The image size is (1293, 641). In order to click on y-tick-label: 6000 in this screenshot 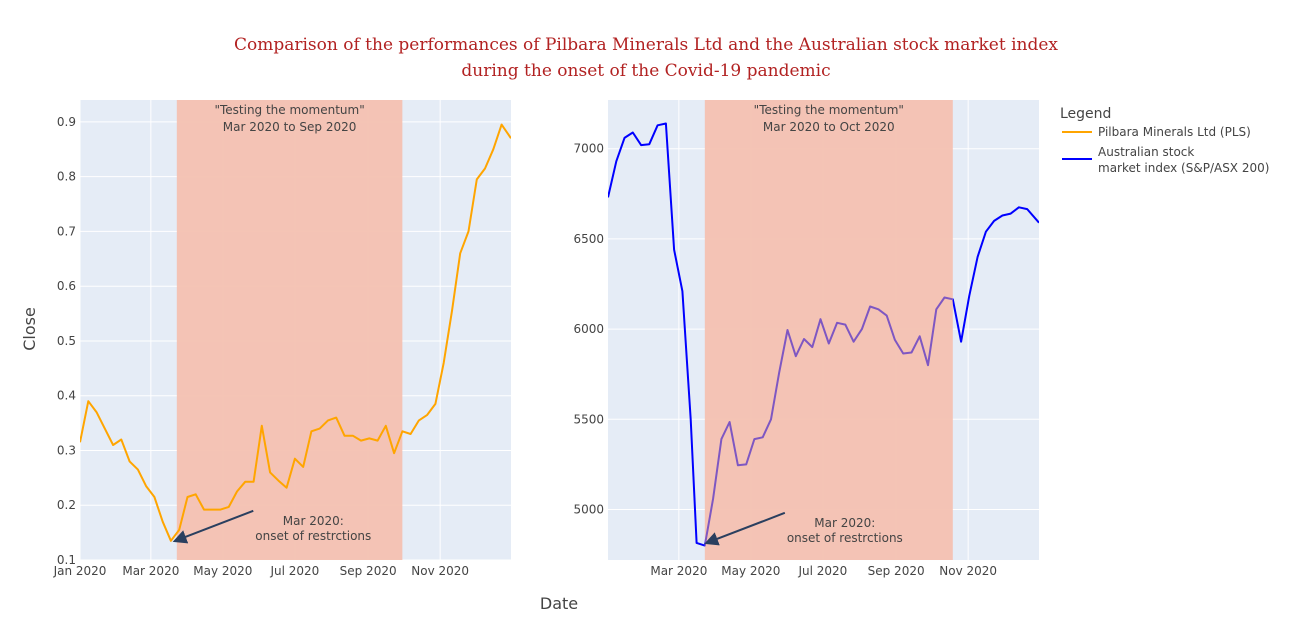, I will do `click(588, 329)`.